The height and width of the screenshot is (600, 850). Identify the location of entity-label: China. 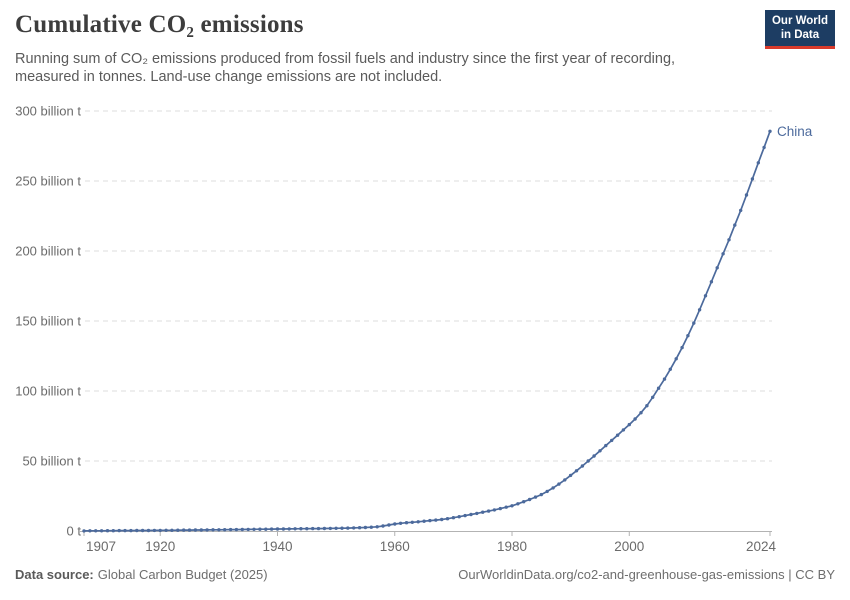
(795, 131).